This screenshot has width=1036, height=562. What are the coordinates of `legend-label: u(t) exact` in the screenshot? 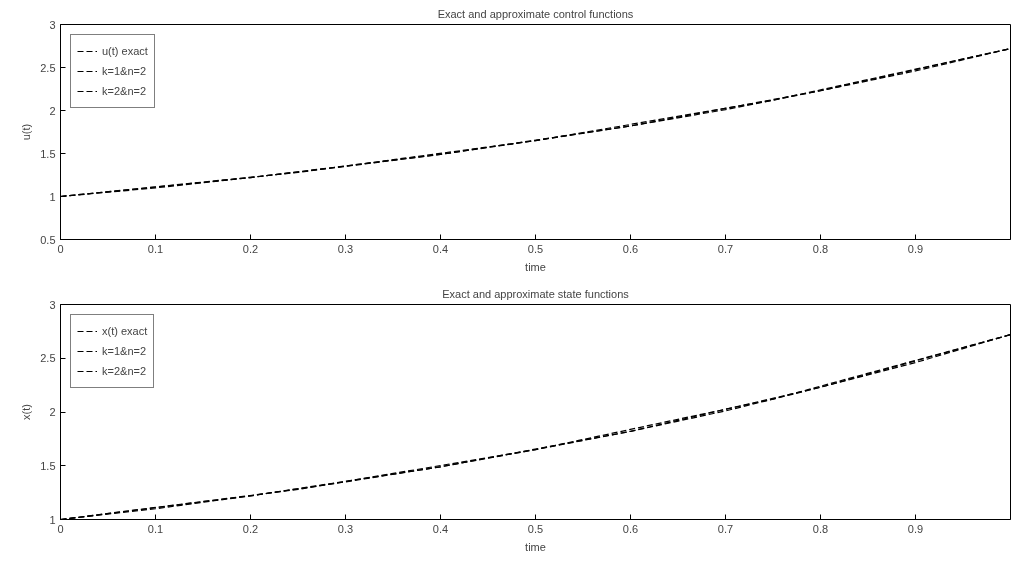 It's located at (125, 51).